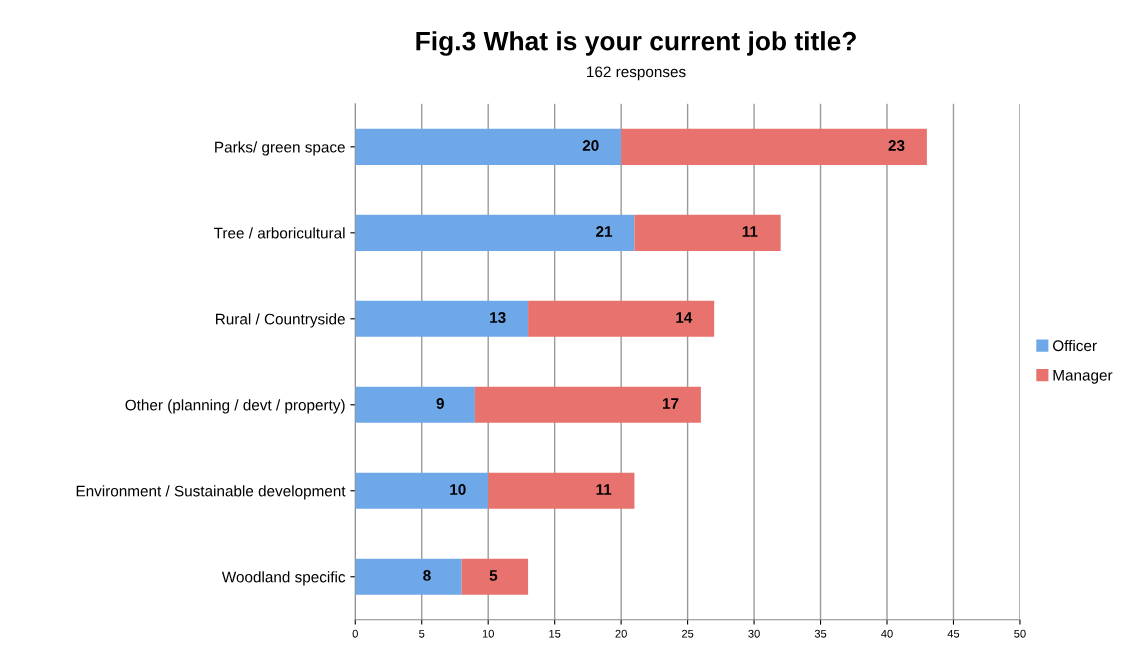  I want to click on x-tick-label: 35, so click(820, 633).